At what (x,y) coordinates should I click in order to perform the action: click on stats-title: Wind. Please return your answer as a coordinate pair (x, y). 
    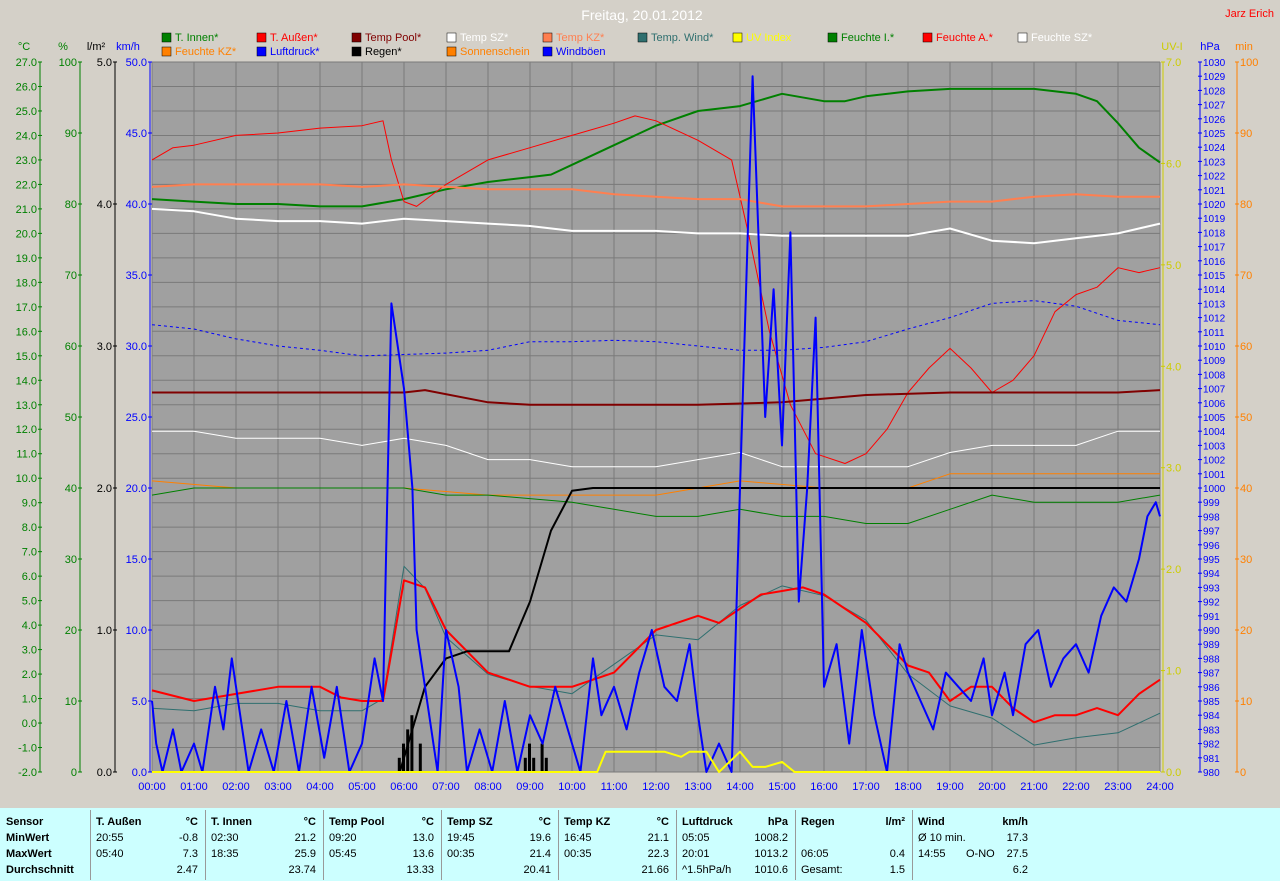
    Looking at the image, I should click on (931, 822).